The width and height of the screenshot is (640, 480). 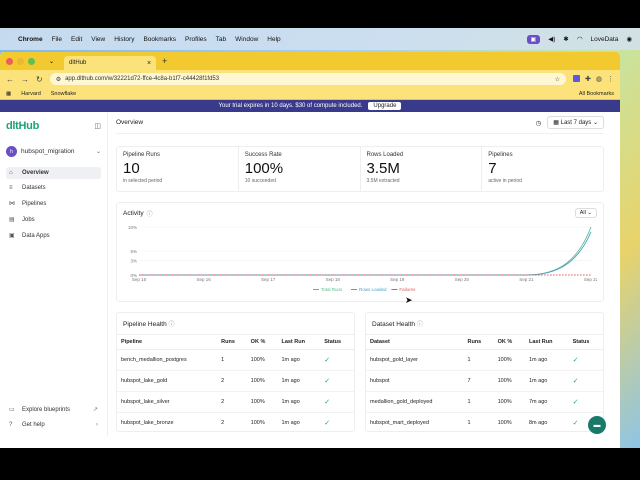 I want to click on table-row: medallion_gold_deployed 1 100% 7m ago ✓, so click(x=484, y=402).